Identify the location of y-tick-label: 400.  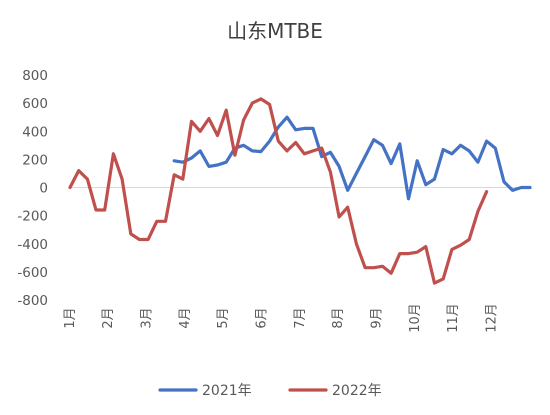
(35, 132).